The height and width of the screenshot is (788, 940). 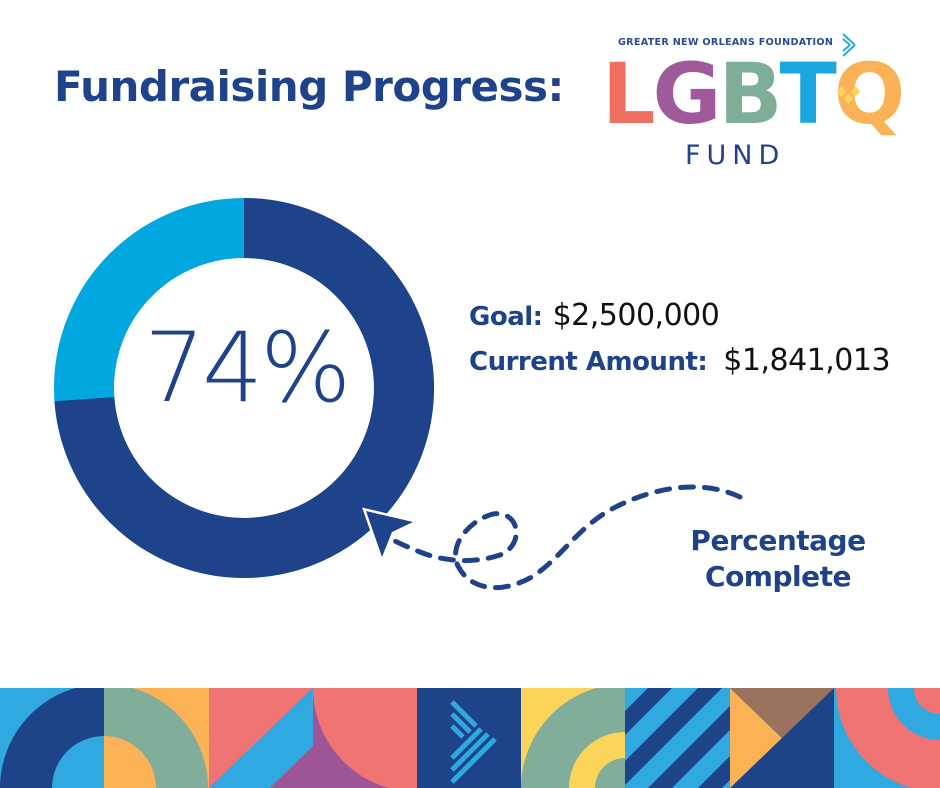 What do you see at coordinates (309, 86) in the screenshot?
I see `page-title: Fundraising Progress:` at bounding box center [309, 86].